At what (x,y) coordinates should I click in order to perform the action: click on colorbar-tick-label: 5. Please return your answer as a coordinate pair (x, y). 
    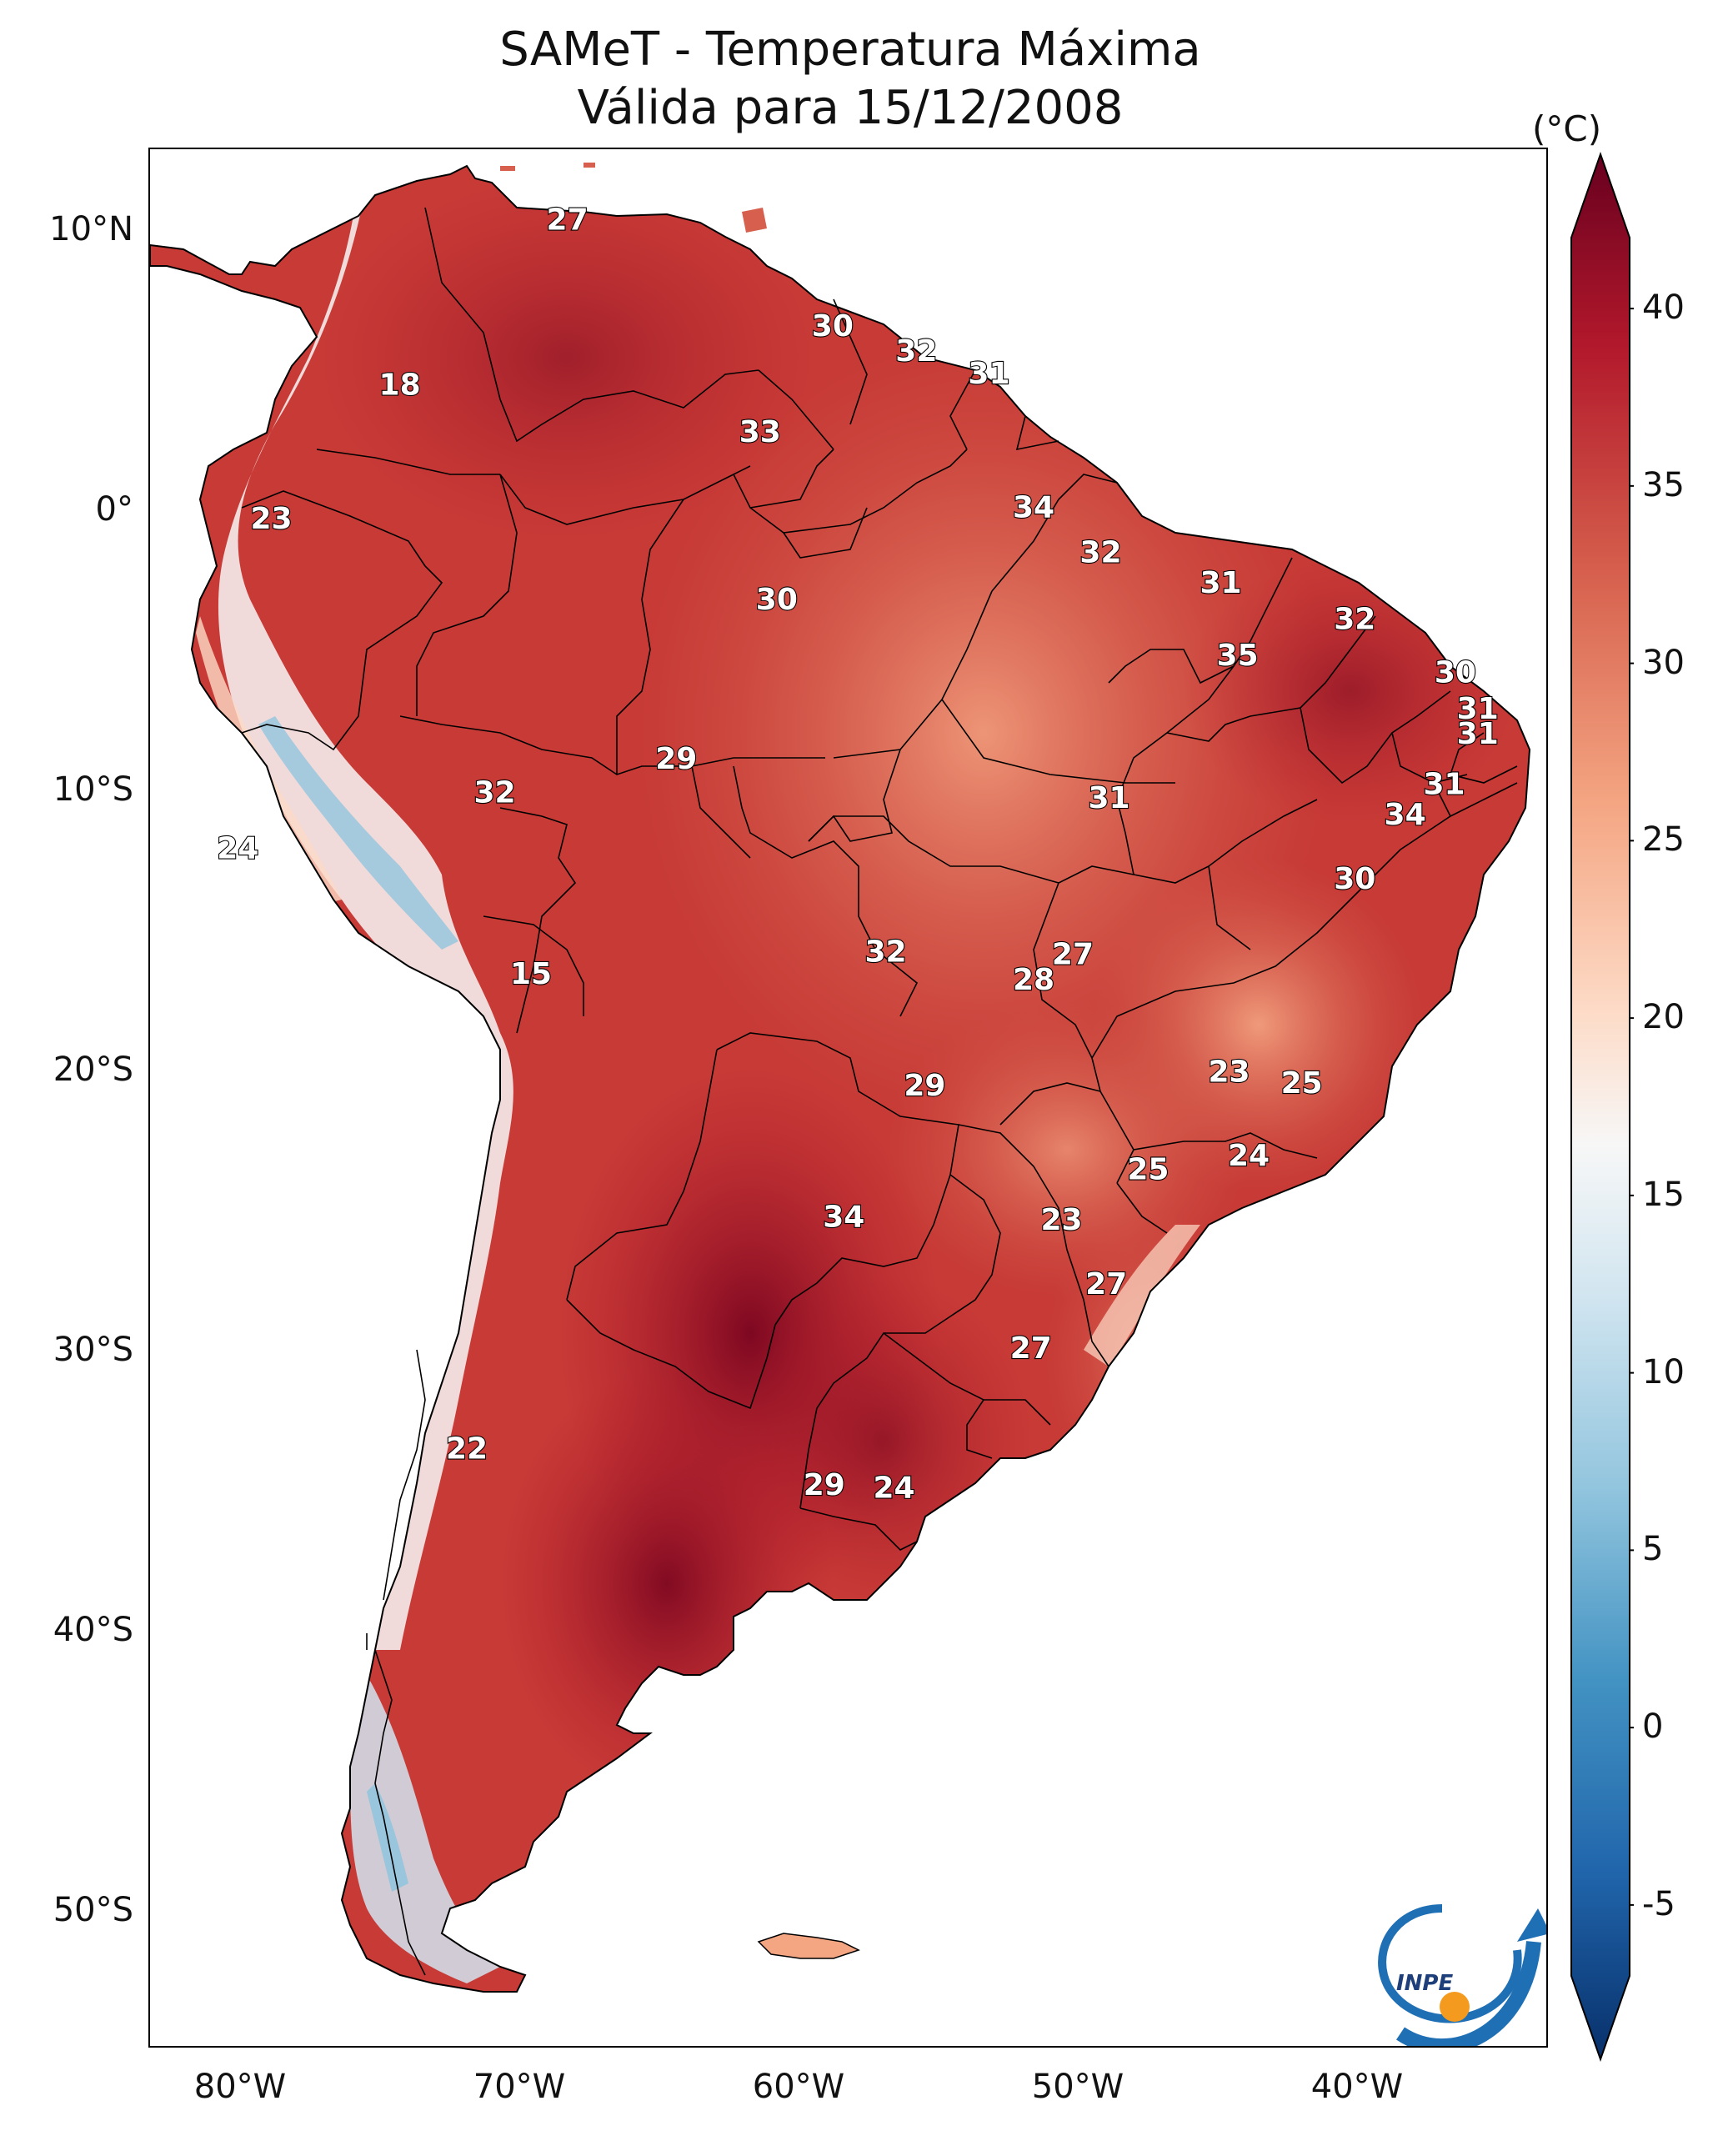
    Looking at the image, I should click on (1653, 1549).